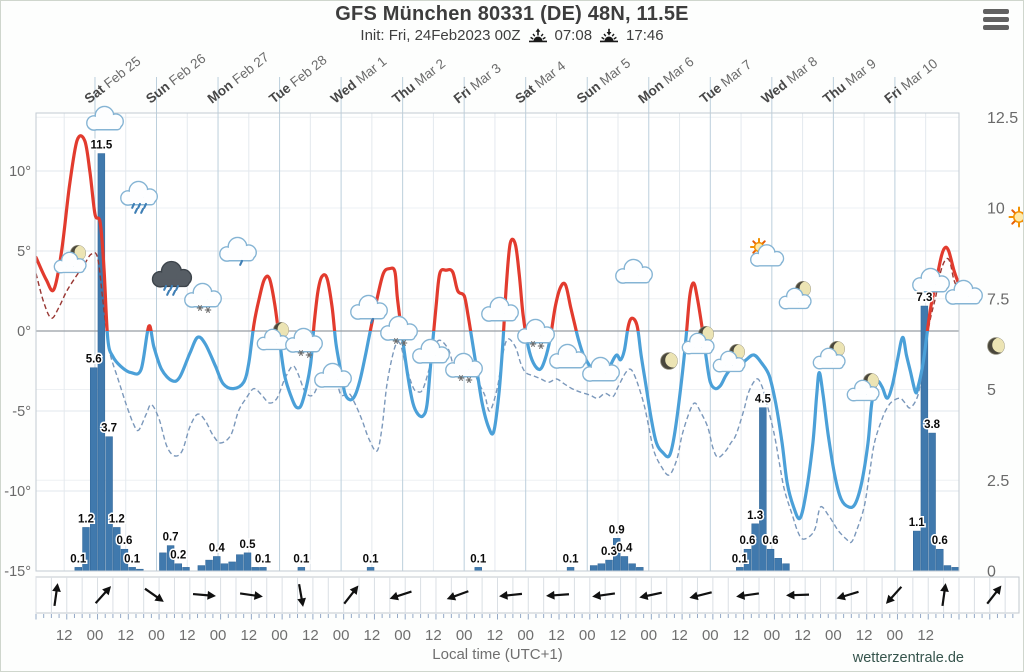  What do you see at coordinates (924, 298) in the screenshot?
I see `precip-bar-label: 7.3` at bounding box center [924, 298].